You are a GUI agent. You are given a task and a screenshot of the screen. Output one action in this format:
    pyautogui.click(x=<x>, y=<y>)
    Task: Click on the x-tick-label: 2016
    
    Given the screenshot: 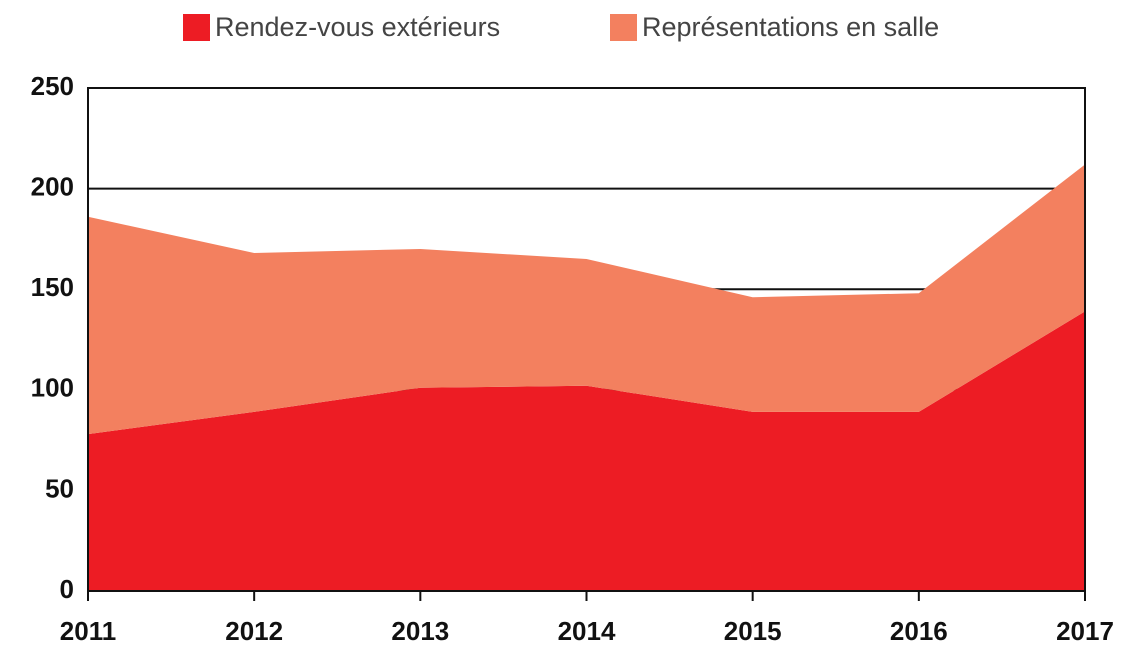 What is the action you would take?
    pyautogui.click(x=919, y=631)
    